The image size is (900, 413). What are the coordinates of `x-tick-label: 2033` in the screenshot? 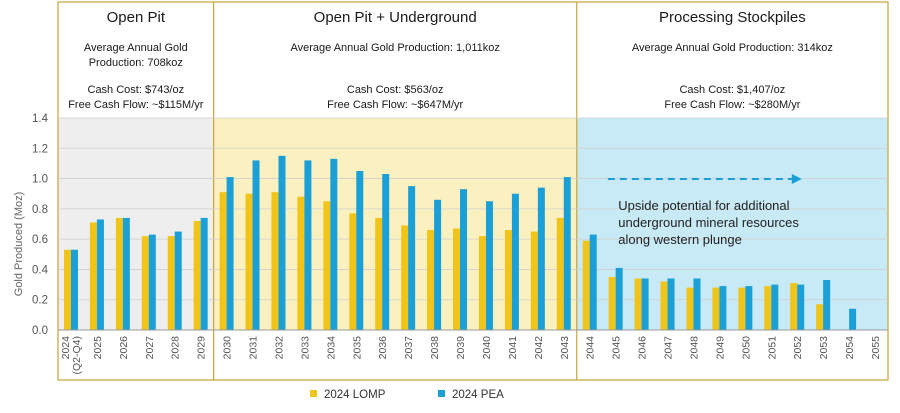 It's located at (305, 348).